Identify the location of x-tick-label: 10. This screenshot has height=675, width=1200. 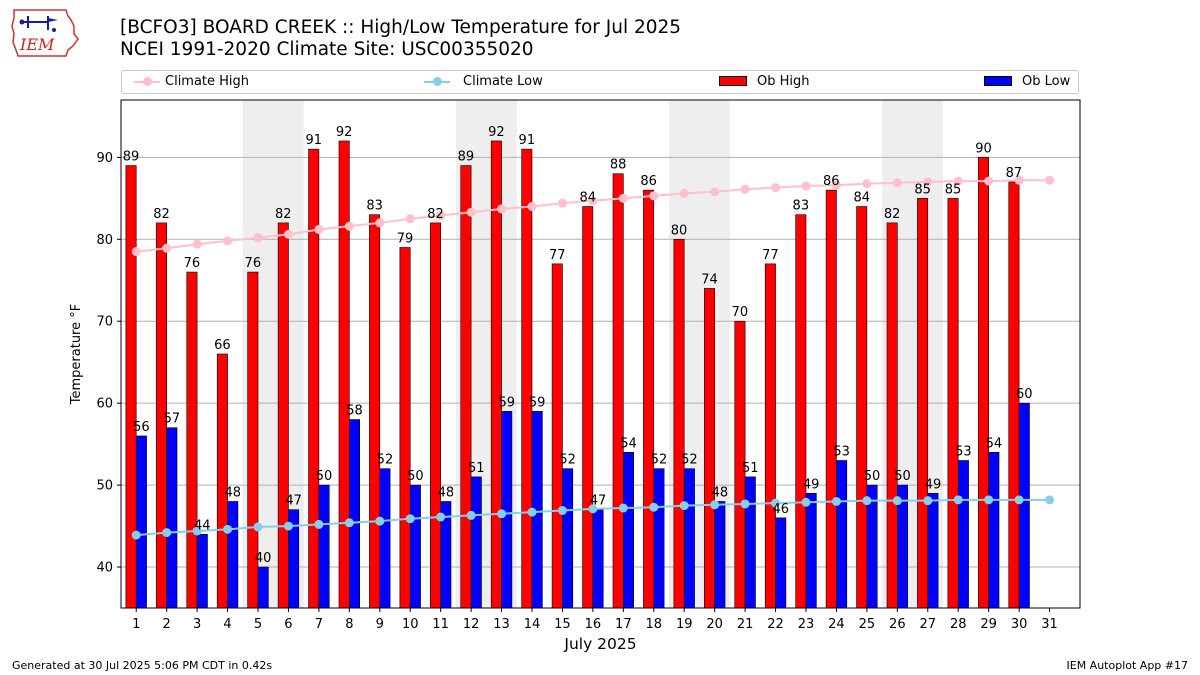
(410, 624).